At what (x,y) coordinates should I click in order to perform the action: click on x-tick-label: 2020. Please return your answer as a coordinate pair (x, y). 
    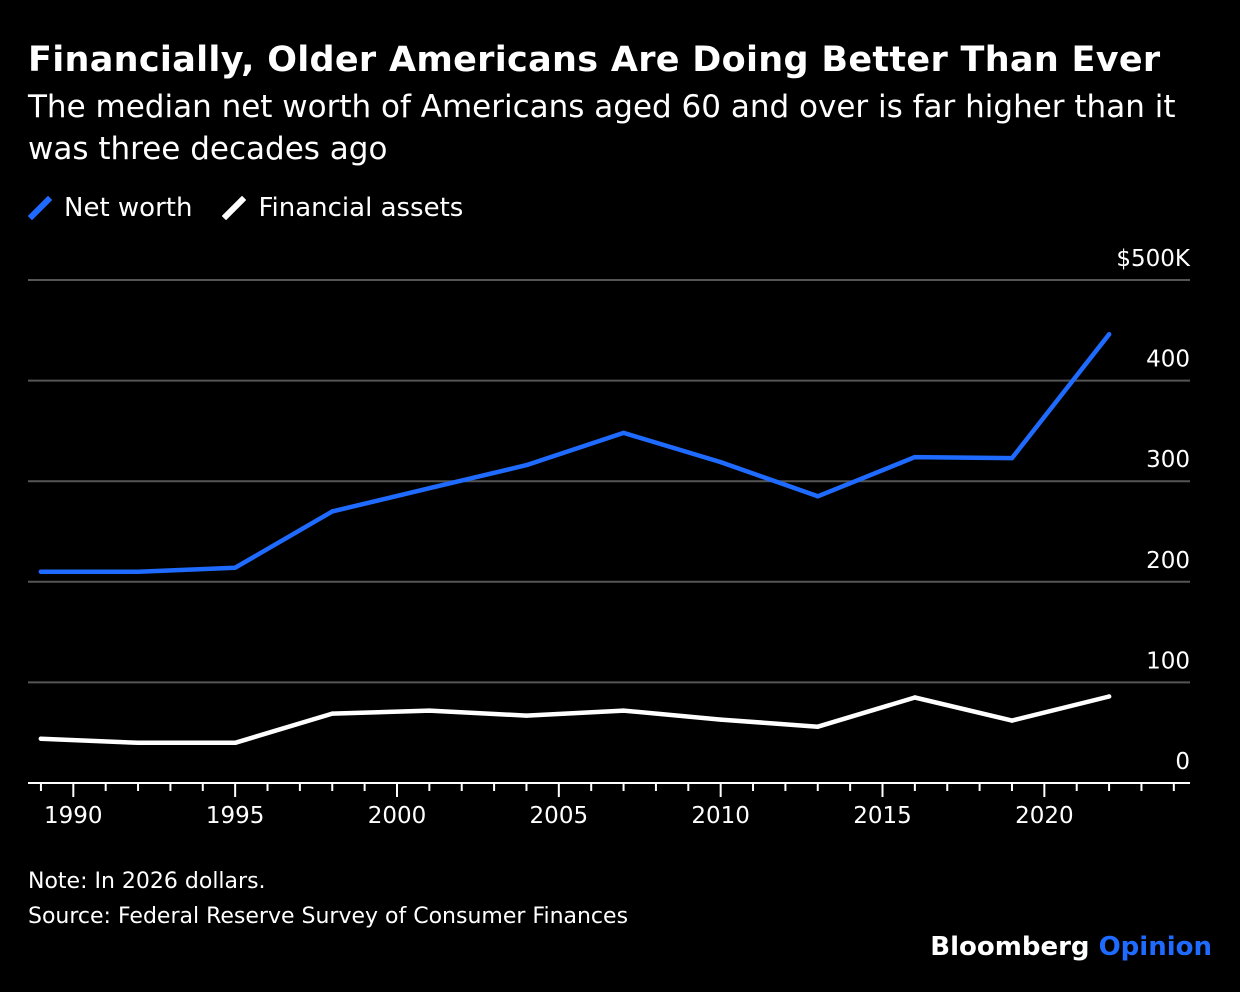
    Looking at the image, I should click on (1044, 816).